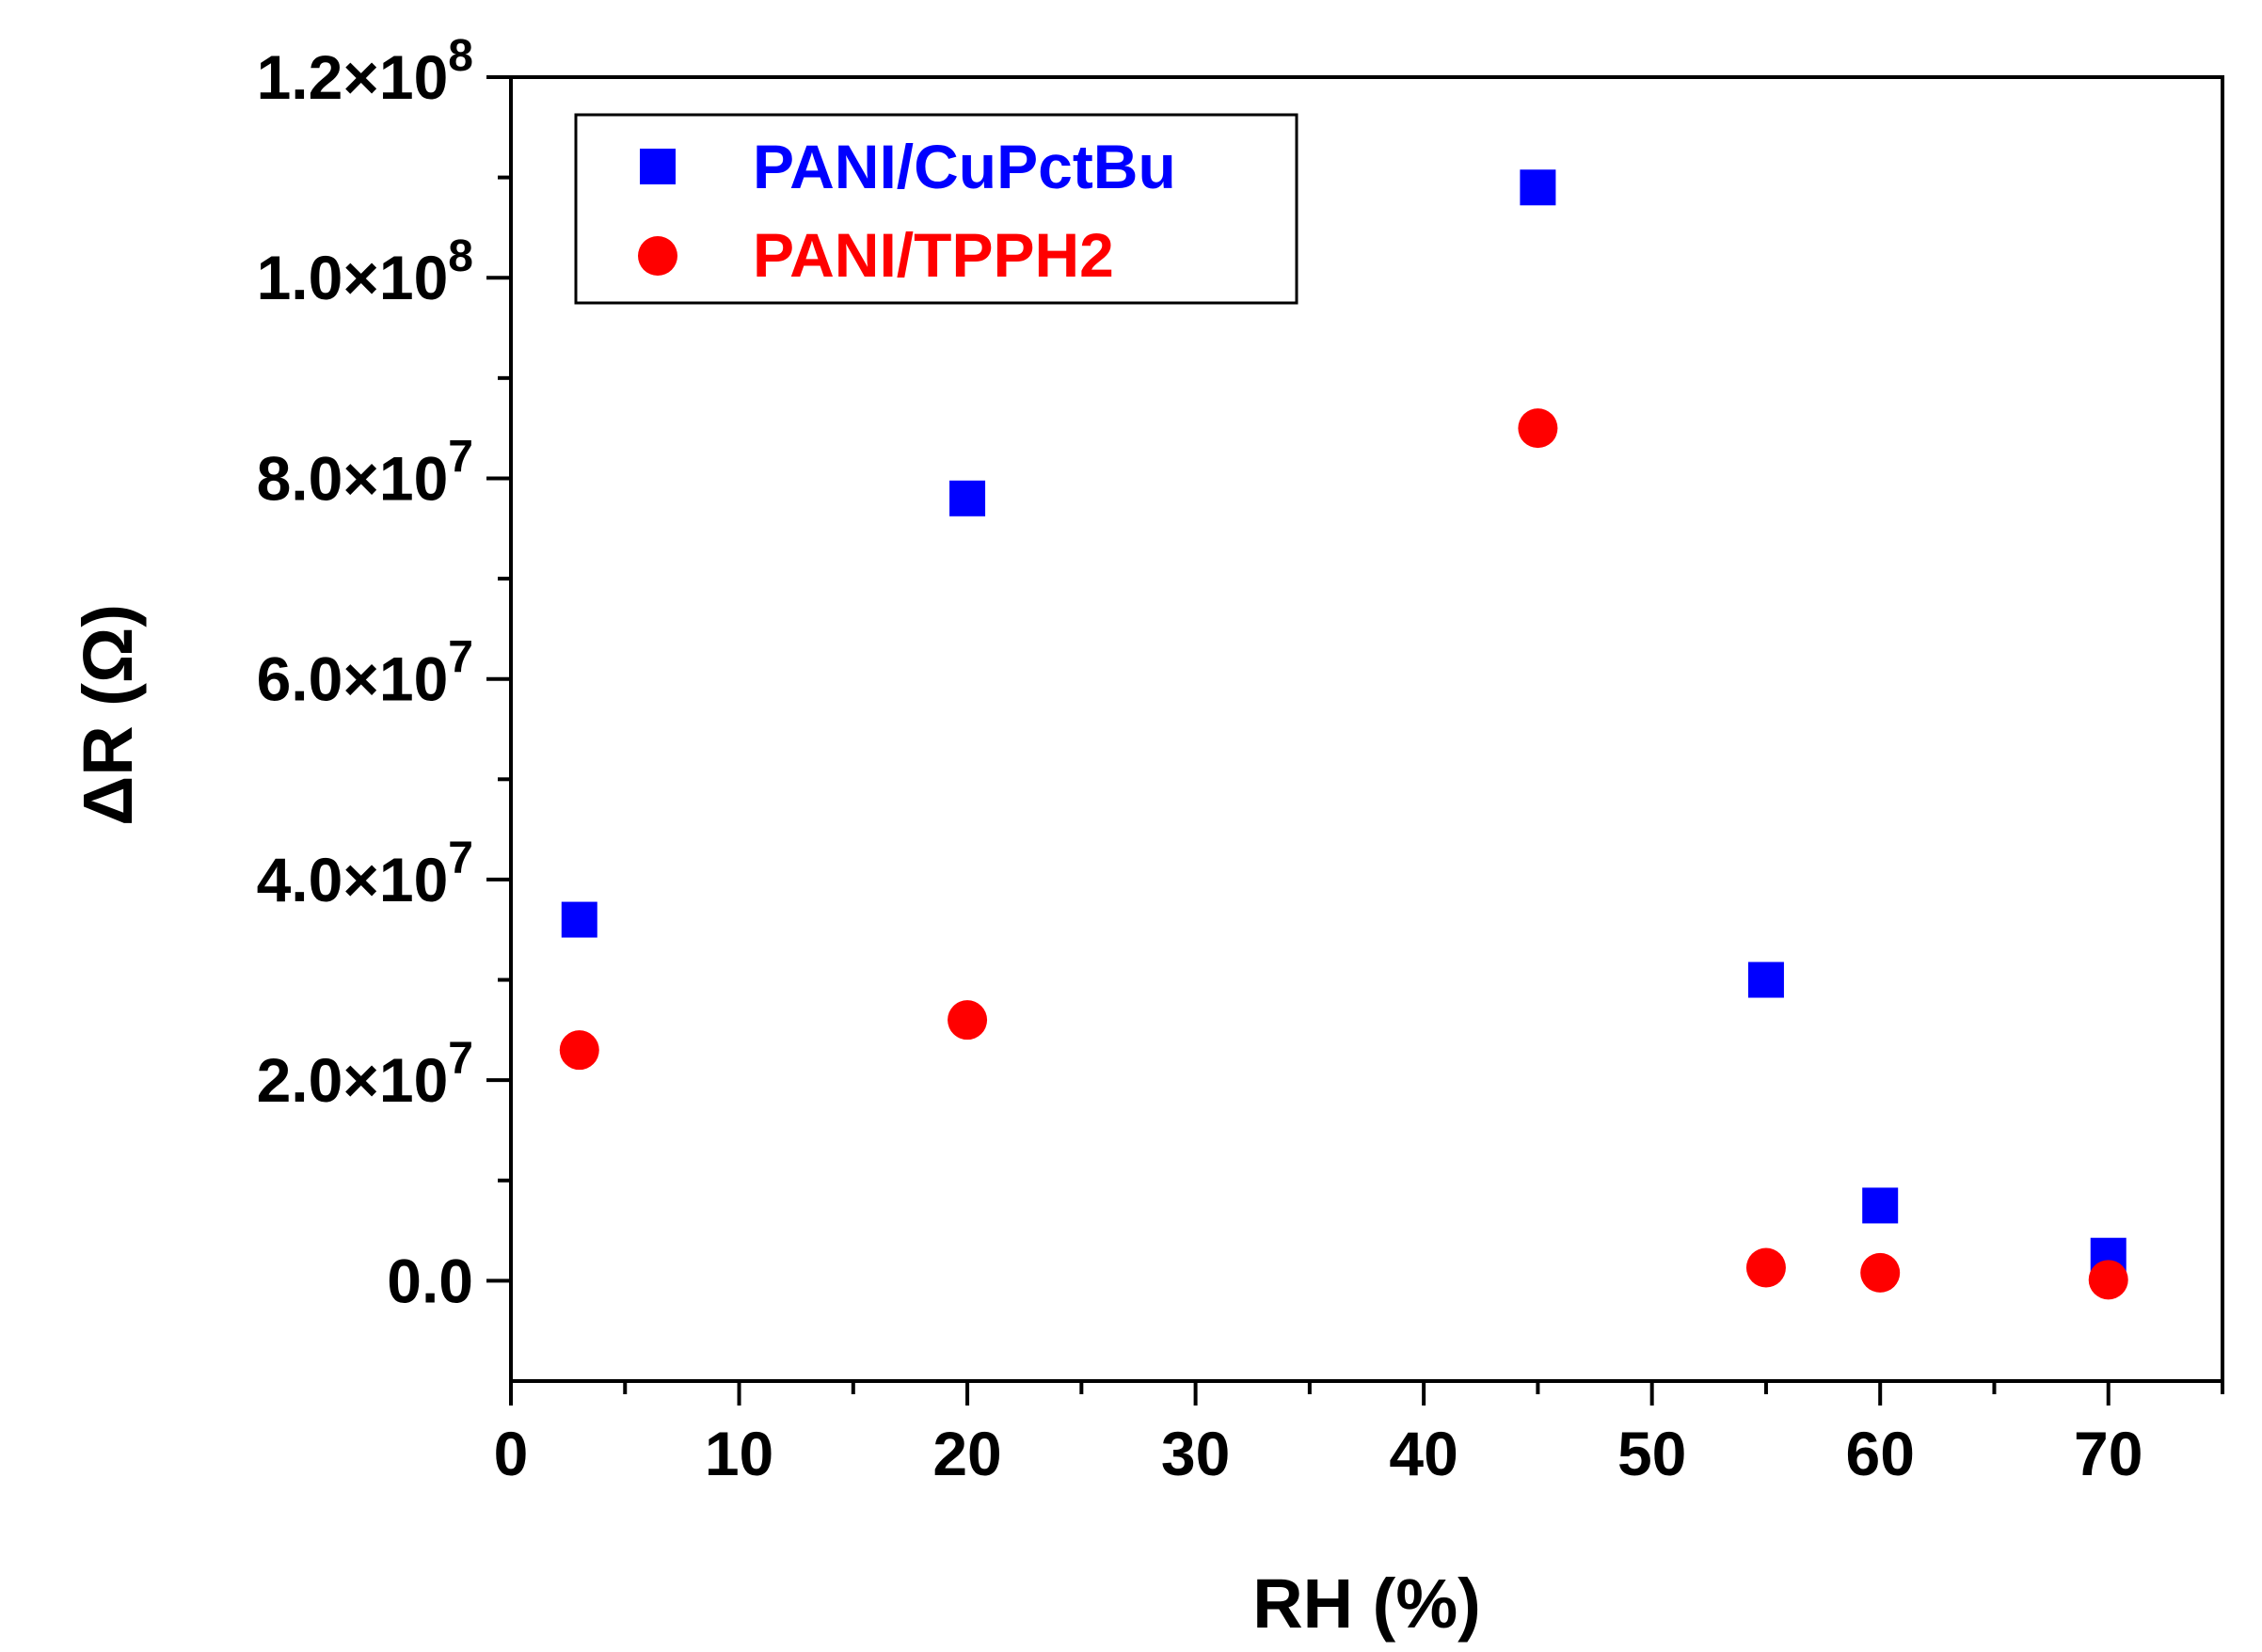 This screenshot has width=2262, height=1652. Describe the element at coordinates (966, 1453) in the screenshot. I see `x-tick-label: 20` at that location.